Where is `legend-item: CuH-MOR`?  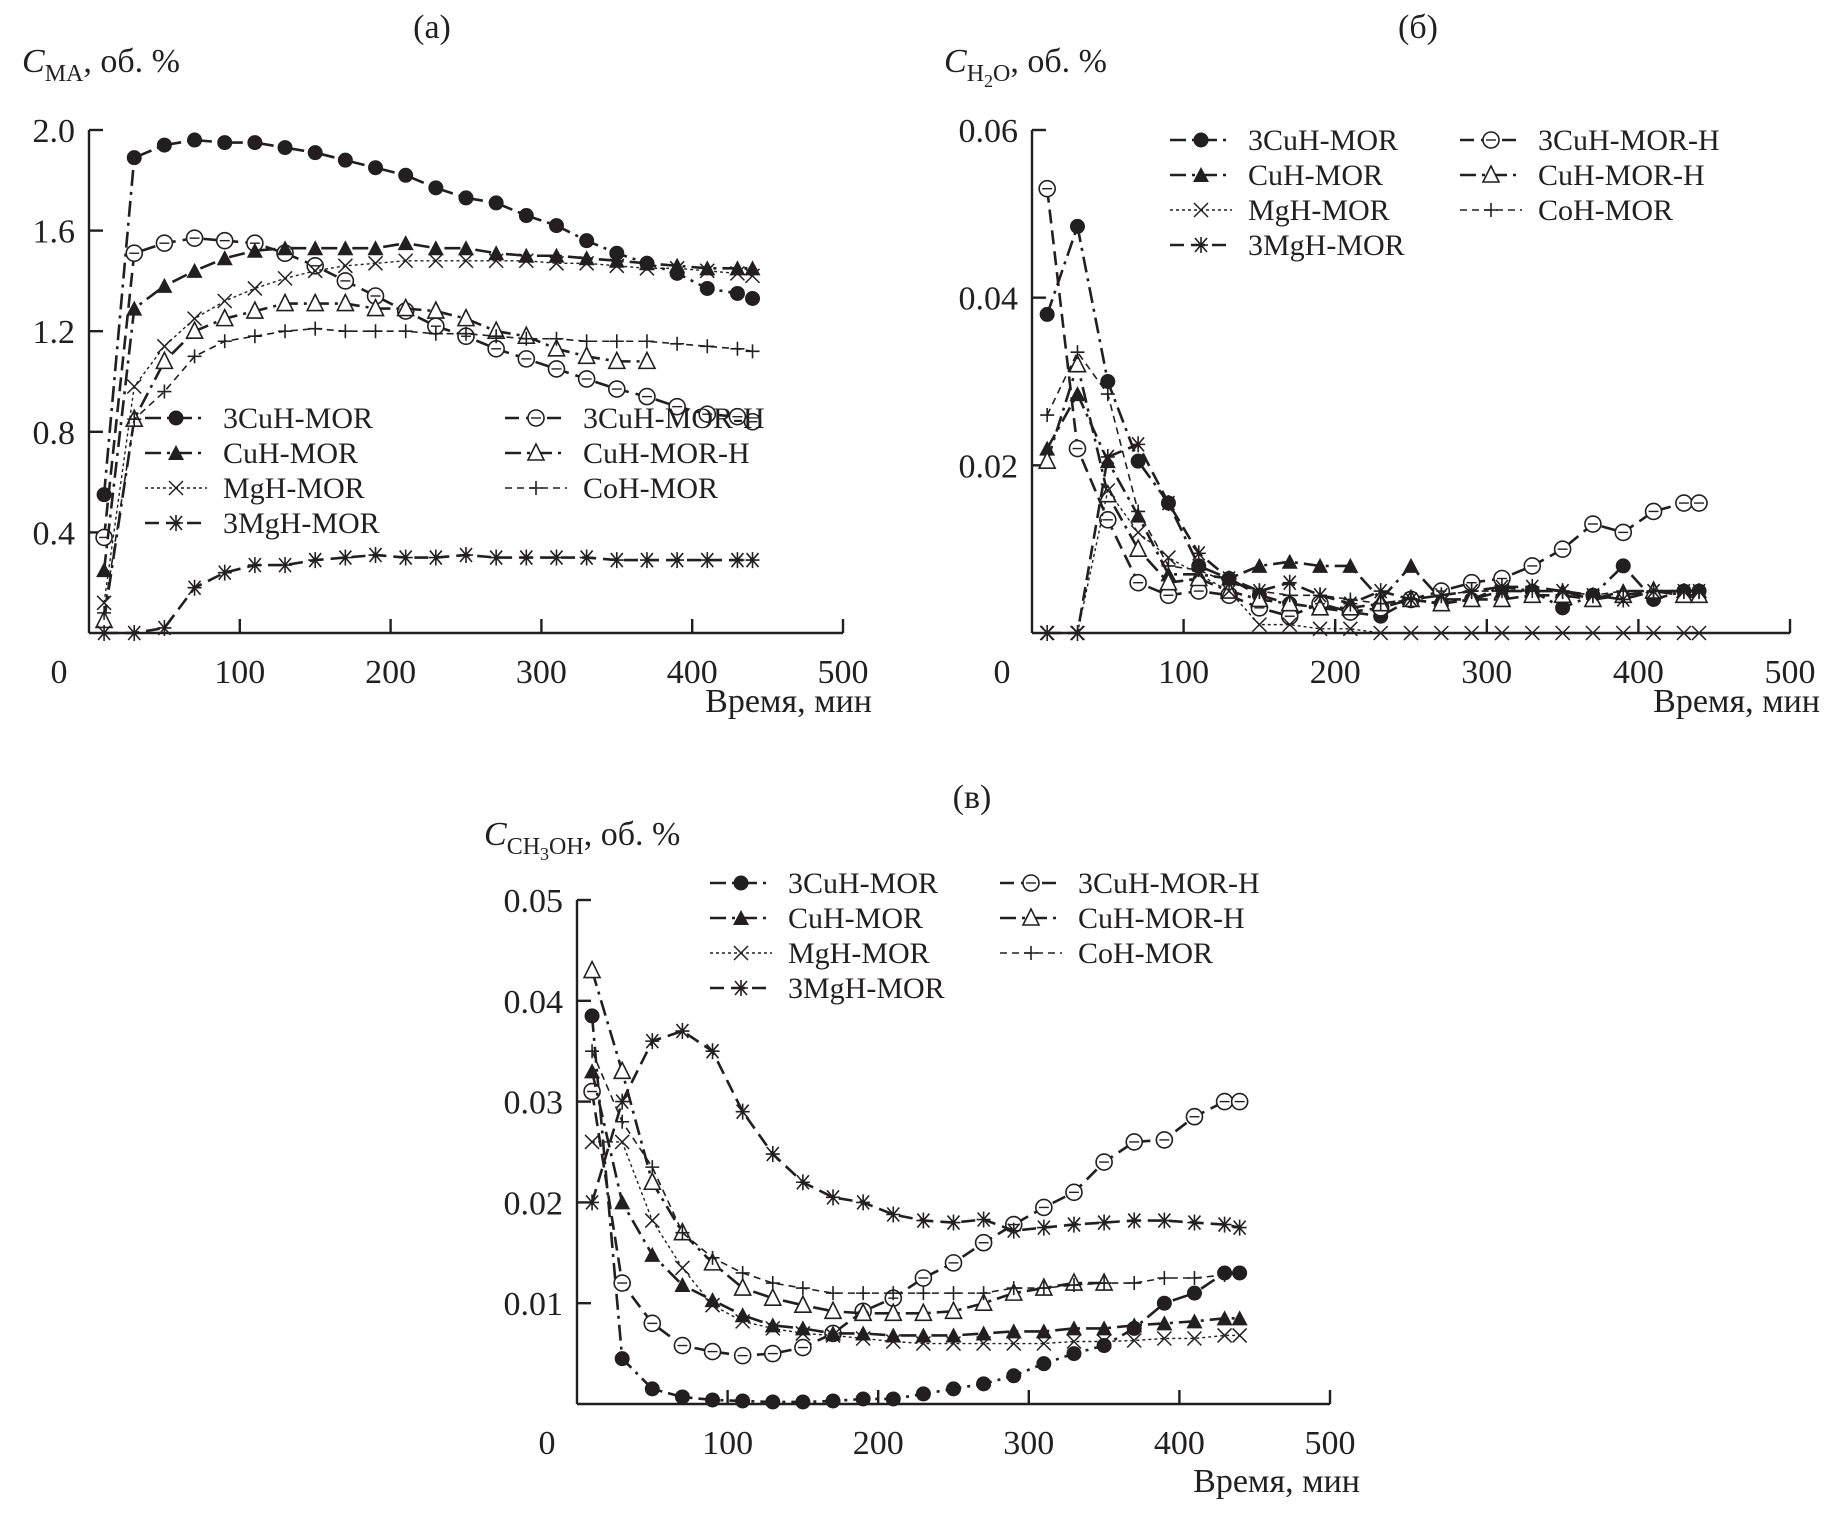
legend-item: CuH-MOR is located at coordinates (816, 918).